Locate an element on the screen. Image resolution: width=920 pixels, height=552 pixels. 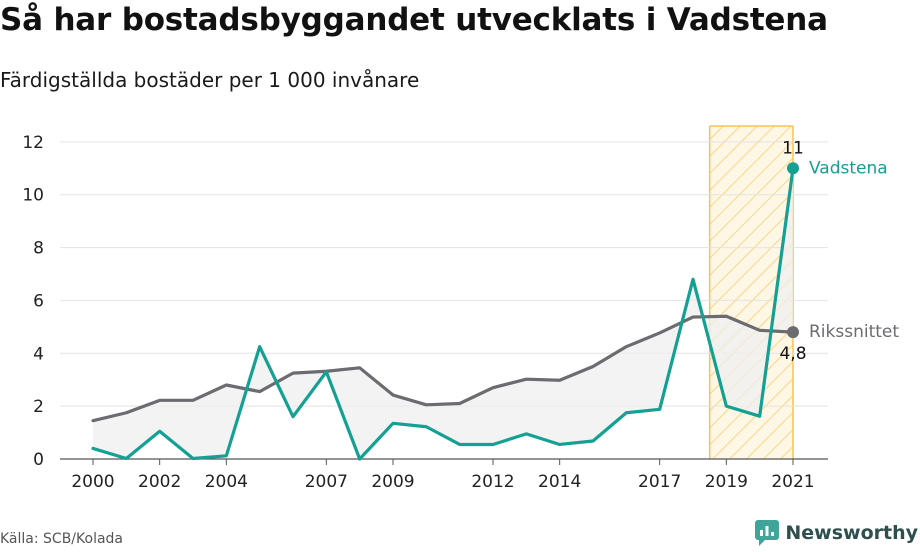
x-tick-label: 2004 is located at coordinates (226, 482).